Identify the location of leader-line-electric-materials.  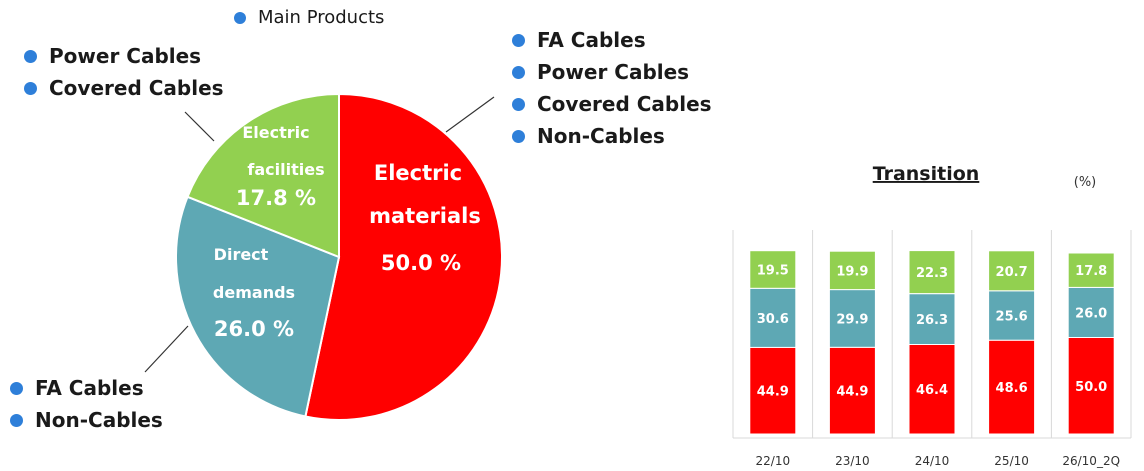
(470, 114).